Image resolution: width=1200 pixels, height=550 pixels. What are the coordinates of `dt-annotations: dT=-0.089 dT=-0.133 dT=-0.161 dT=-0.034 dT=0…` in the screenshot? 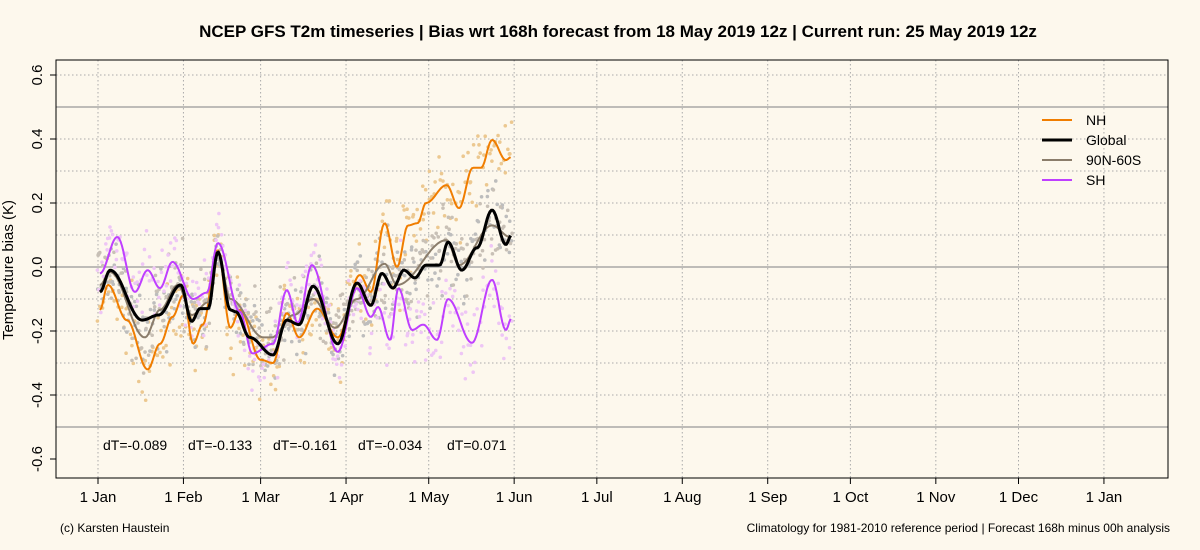 It's located at (305, 445).